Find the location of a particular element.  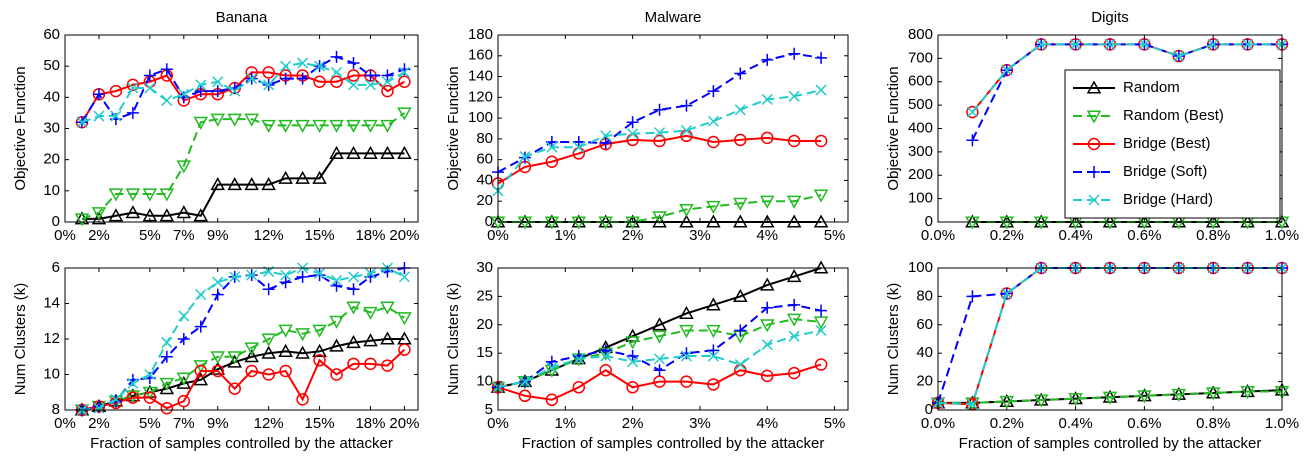

y-tick-label: 50 is located at coordinates (51, 65).